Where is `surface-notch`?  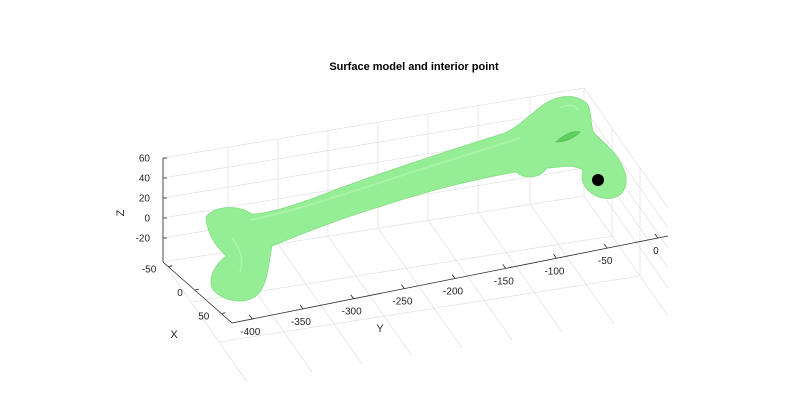
surface-notch is located at coordinates (568, 137).